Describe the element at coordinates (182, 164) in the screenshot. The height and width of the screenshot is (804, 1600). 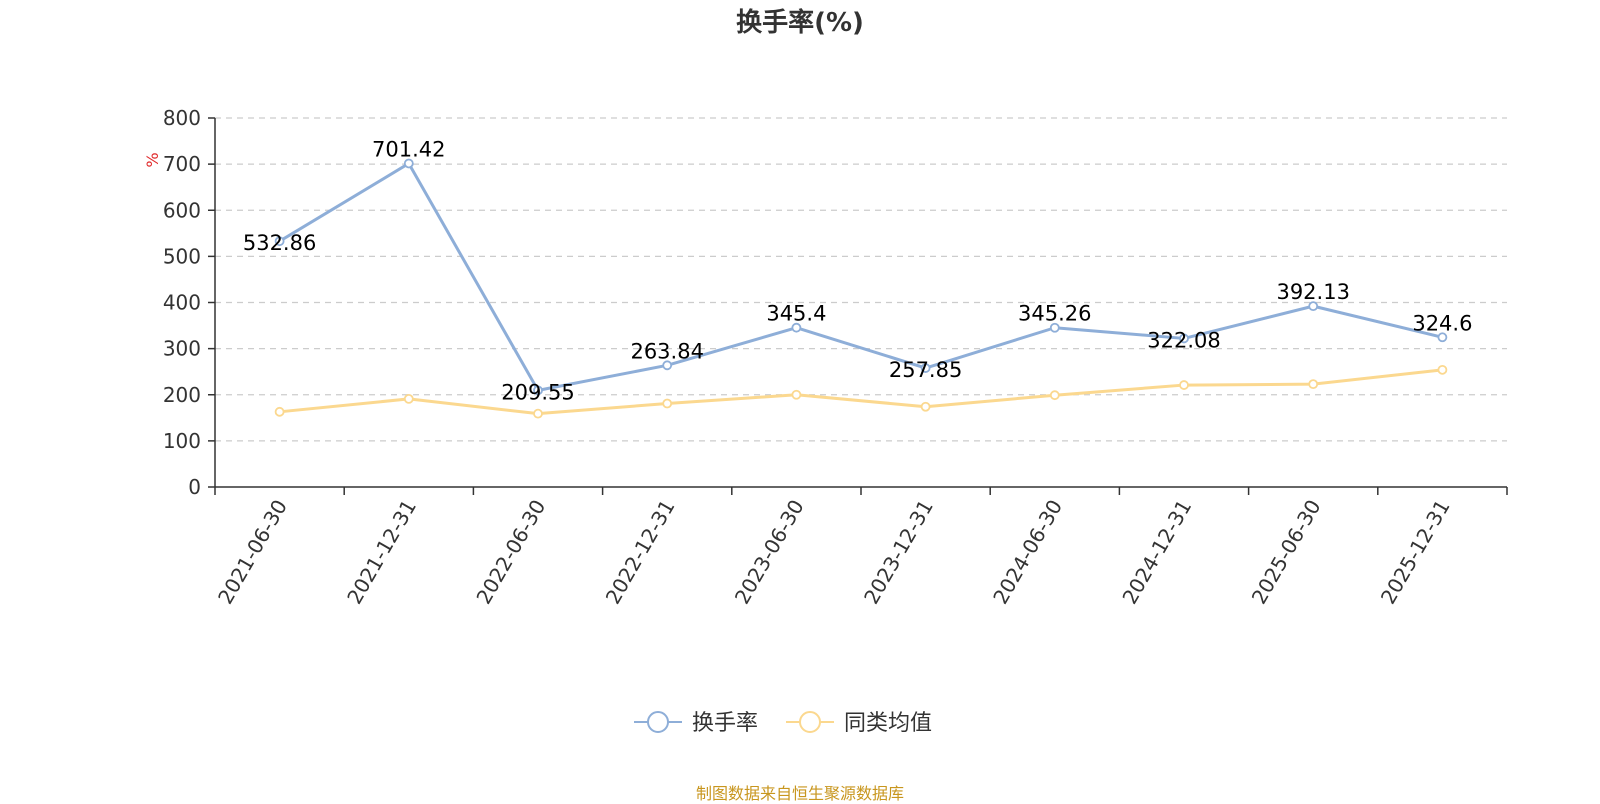
I see `y-tick-label: 700` at that location.